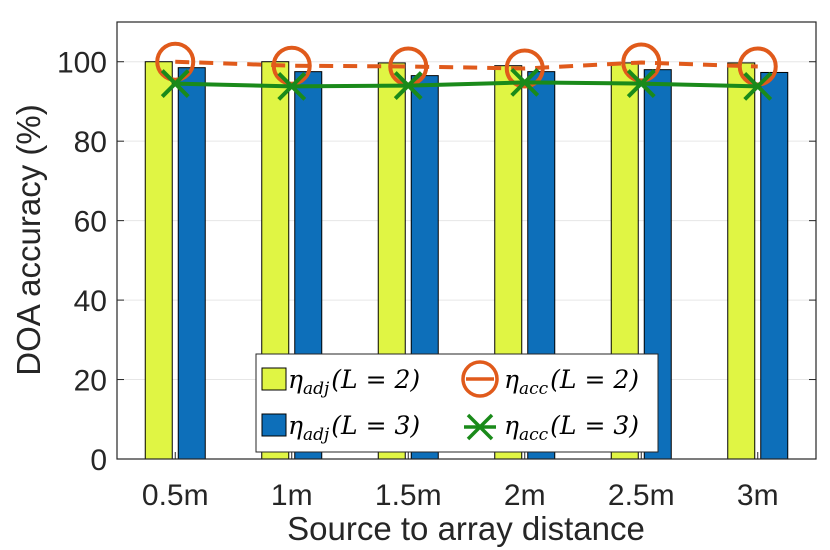 This screenshot has height=550, width=830. I want to click on x-tick-label: 1m, so click(292, 495).